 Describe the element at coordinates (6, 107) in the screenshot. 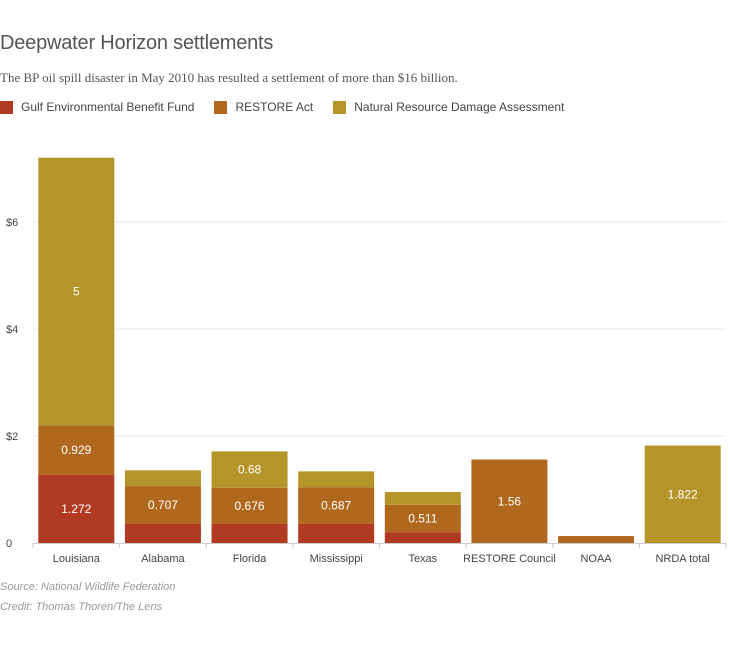

I see `legend-swatch-gulf-fund` at that location.